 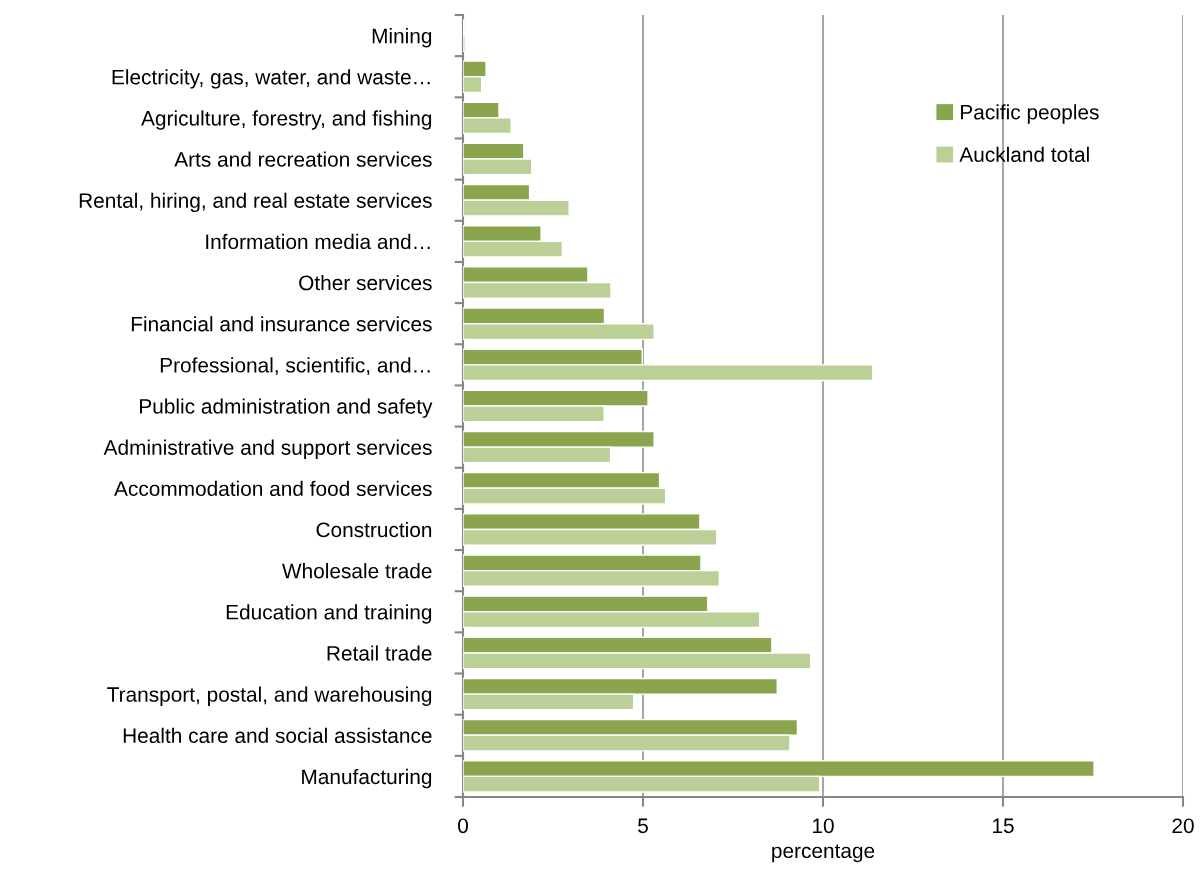 What do you see at coordinates (463, 826) in the screenshot?
I see `x-tick-label: 0` at bounding box center [463, 826].